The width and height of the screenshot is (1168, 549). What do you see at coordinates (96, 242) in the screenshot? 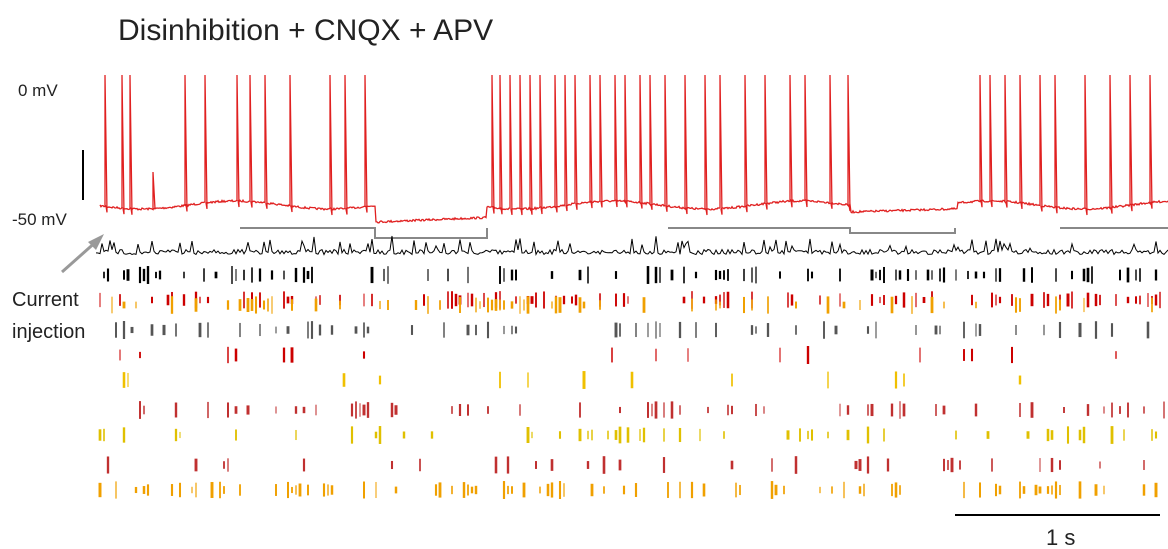
I see `arrow-head` at bounding box center [96, 242].